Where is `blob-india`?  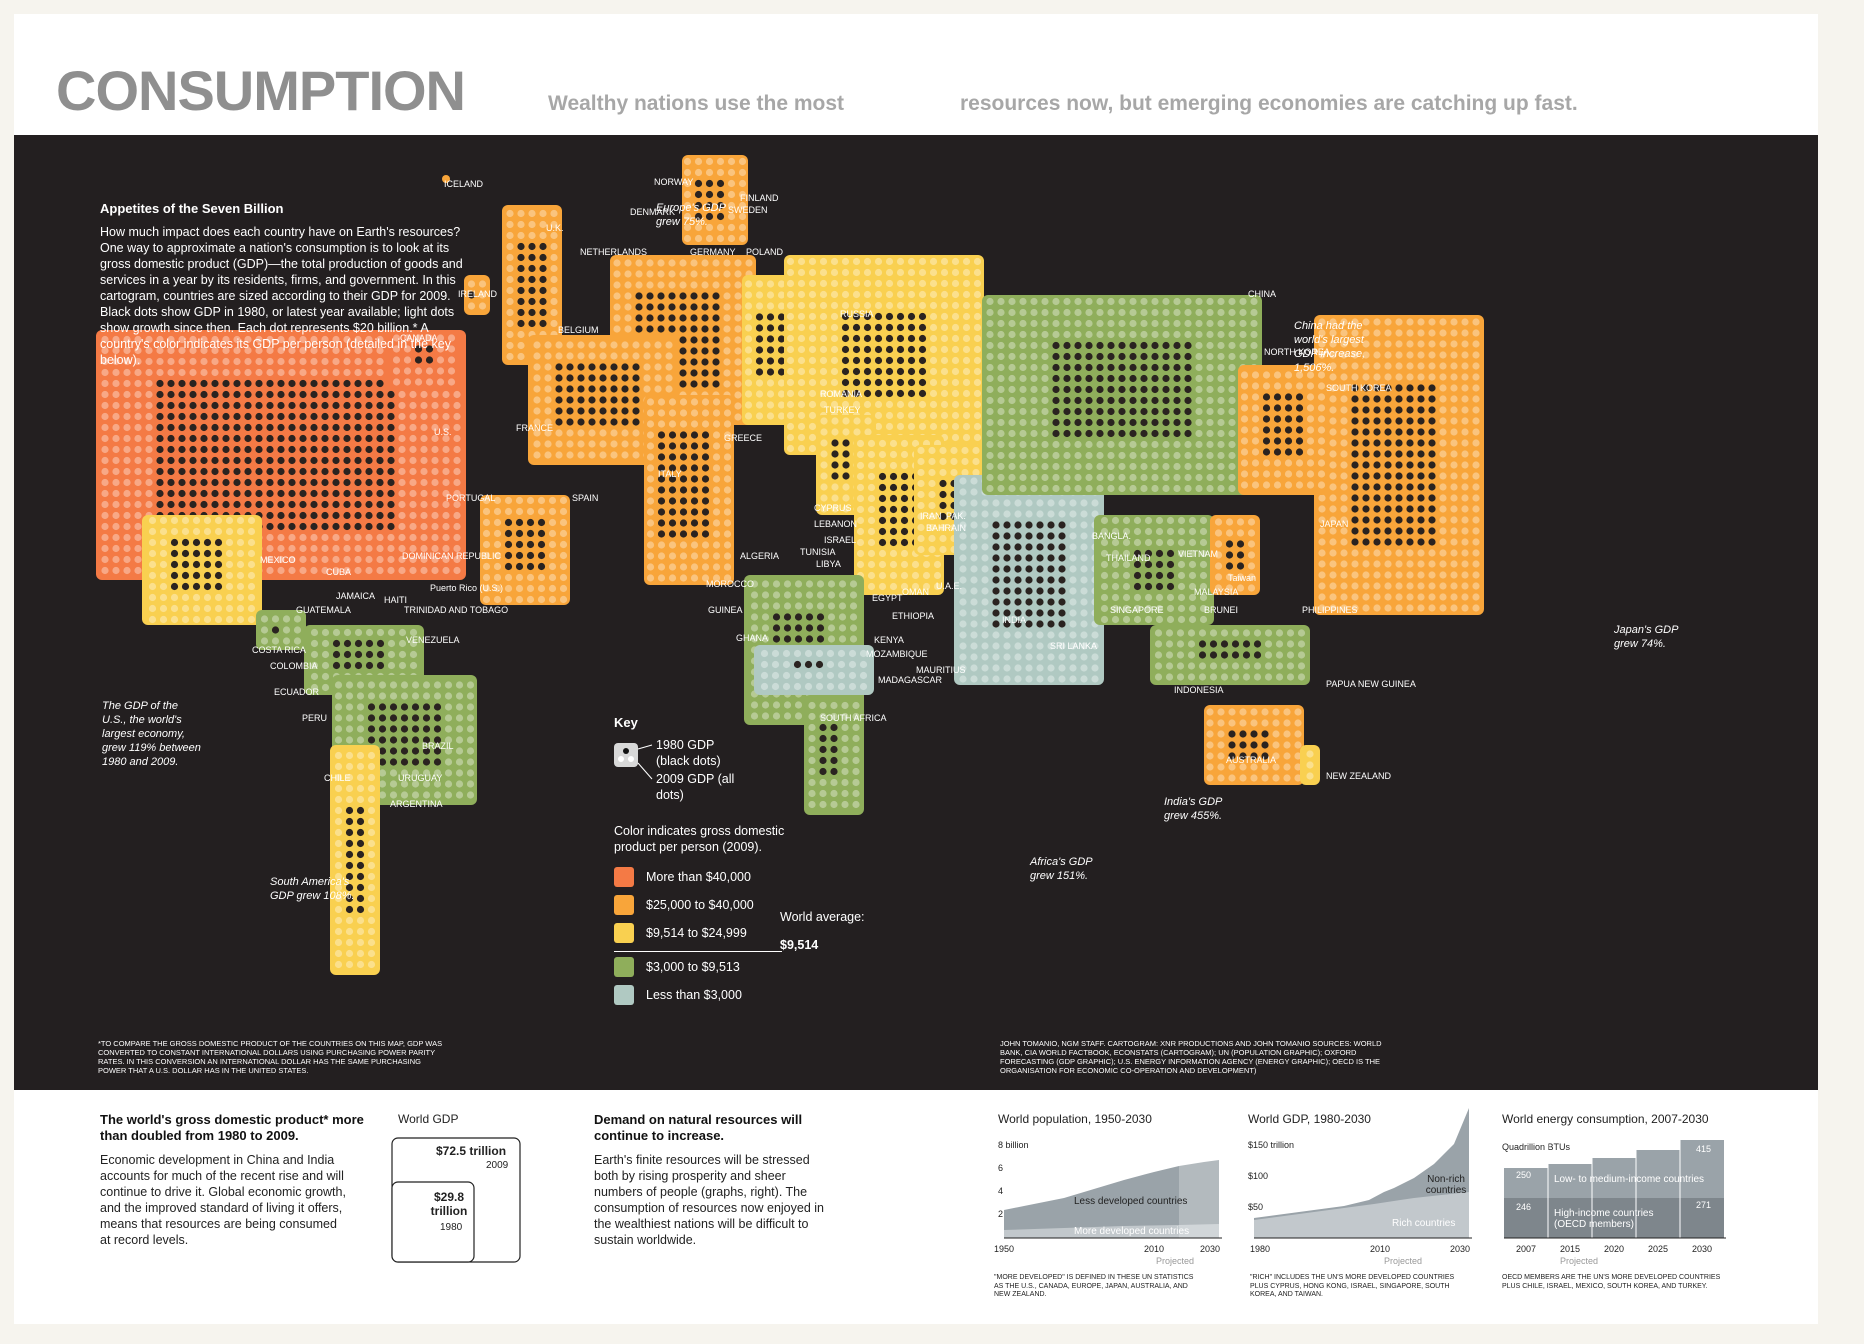 blob-india is located at coordinates (1029, 580).